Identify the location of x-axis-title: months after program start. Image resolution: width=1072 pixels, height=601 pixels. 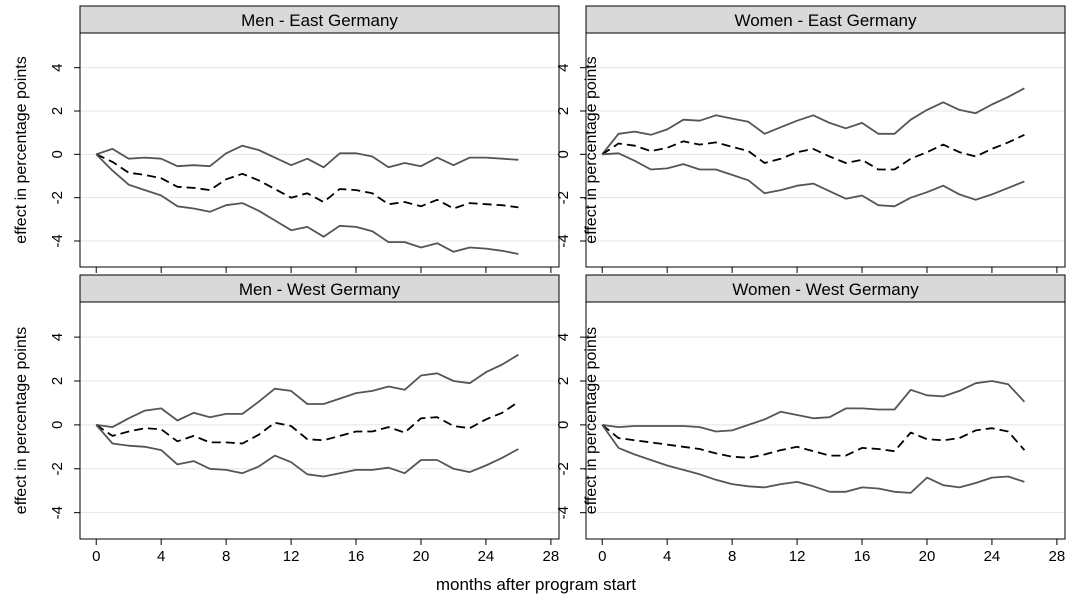
(536, 584).